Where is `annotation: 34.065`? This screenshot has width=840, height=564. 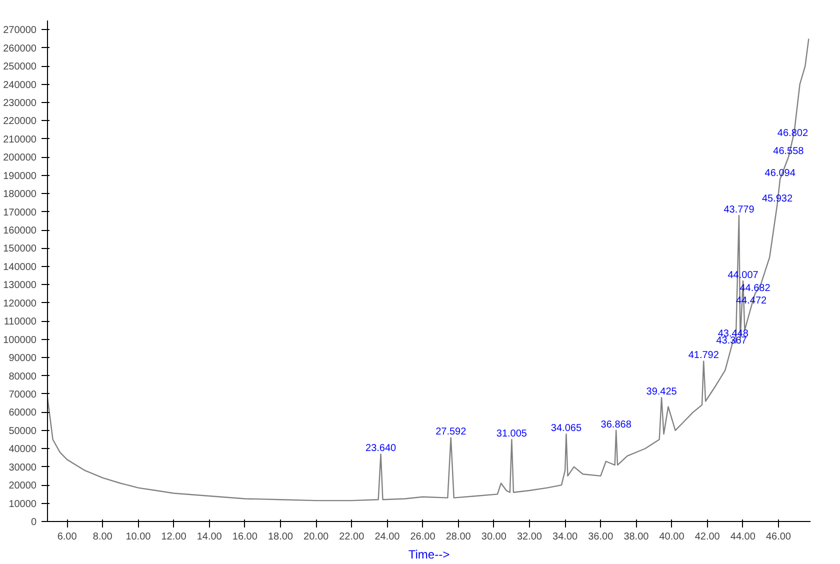
annotation: 34.065 is located at coordinates (566, 428).